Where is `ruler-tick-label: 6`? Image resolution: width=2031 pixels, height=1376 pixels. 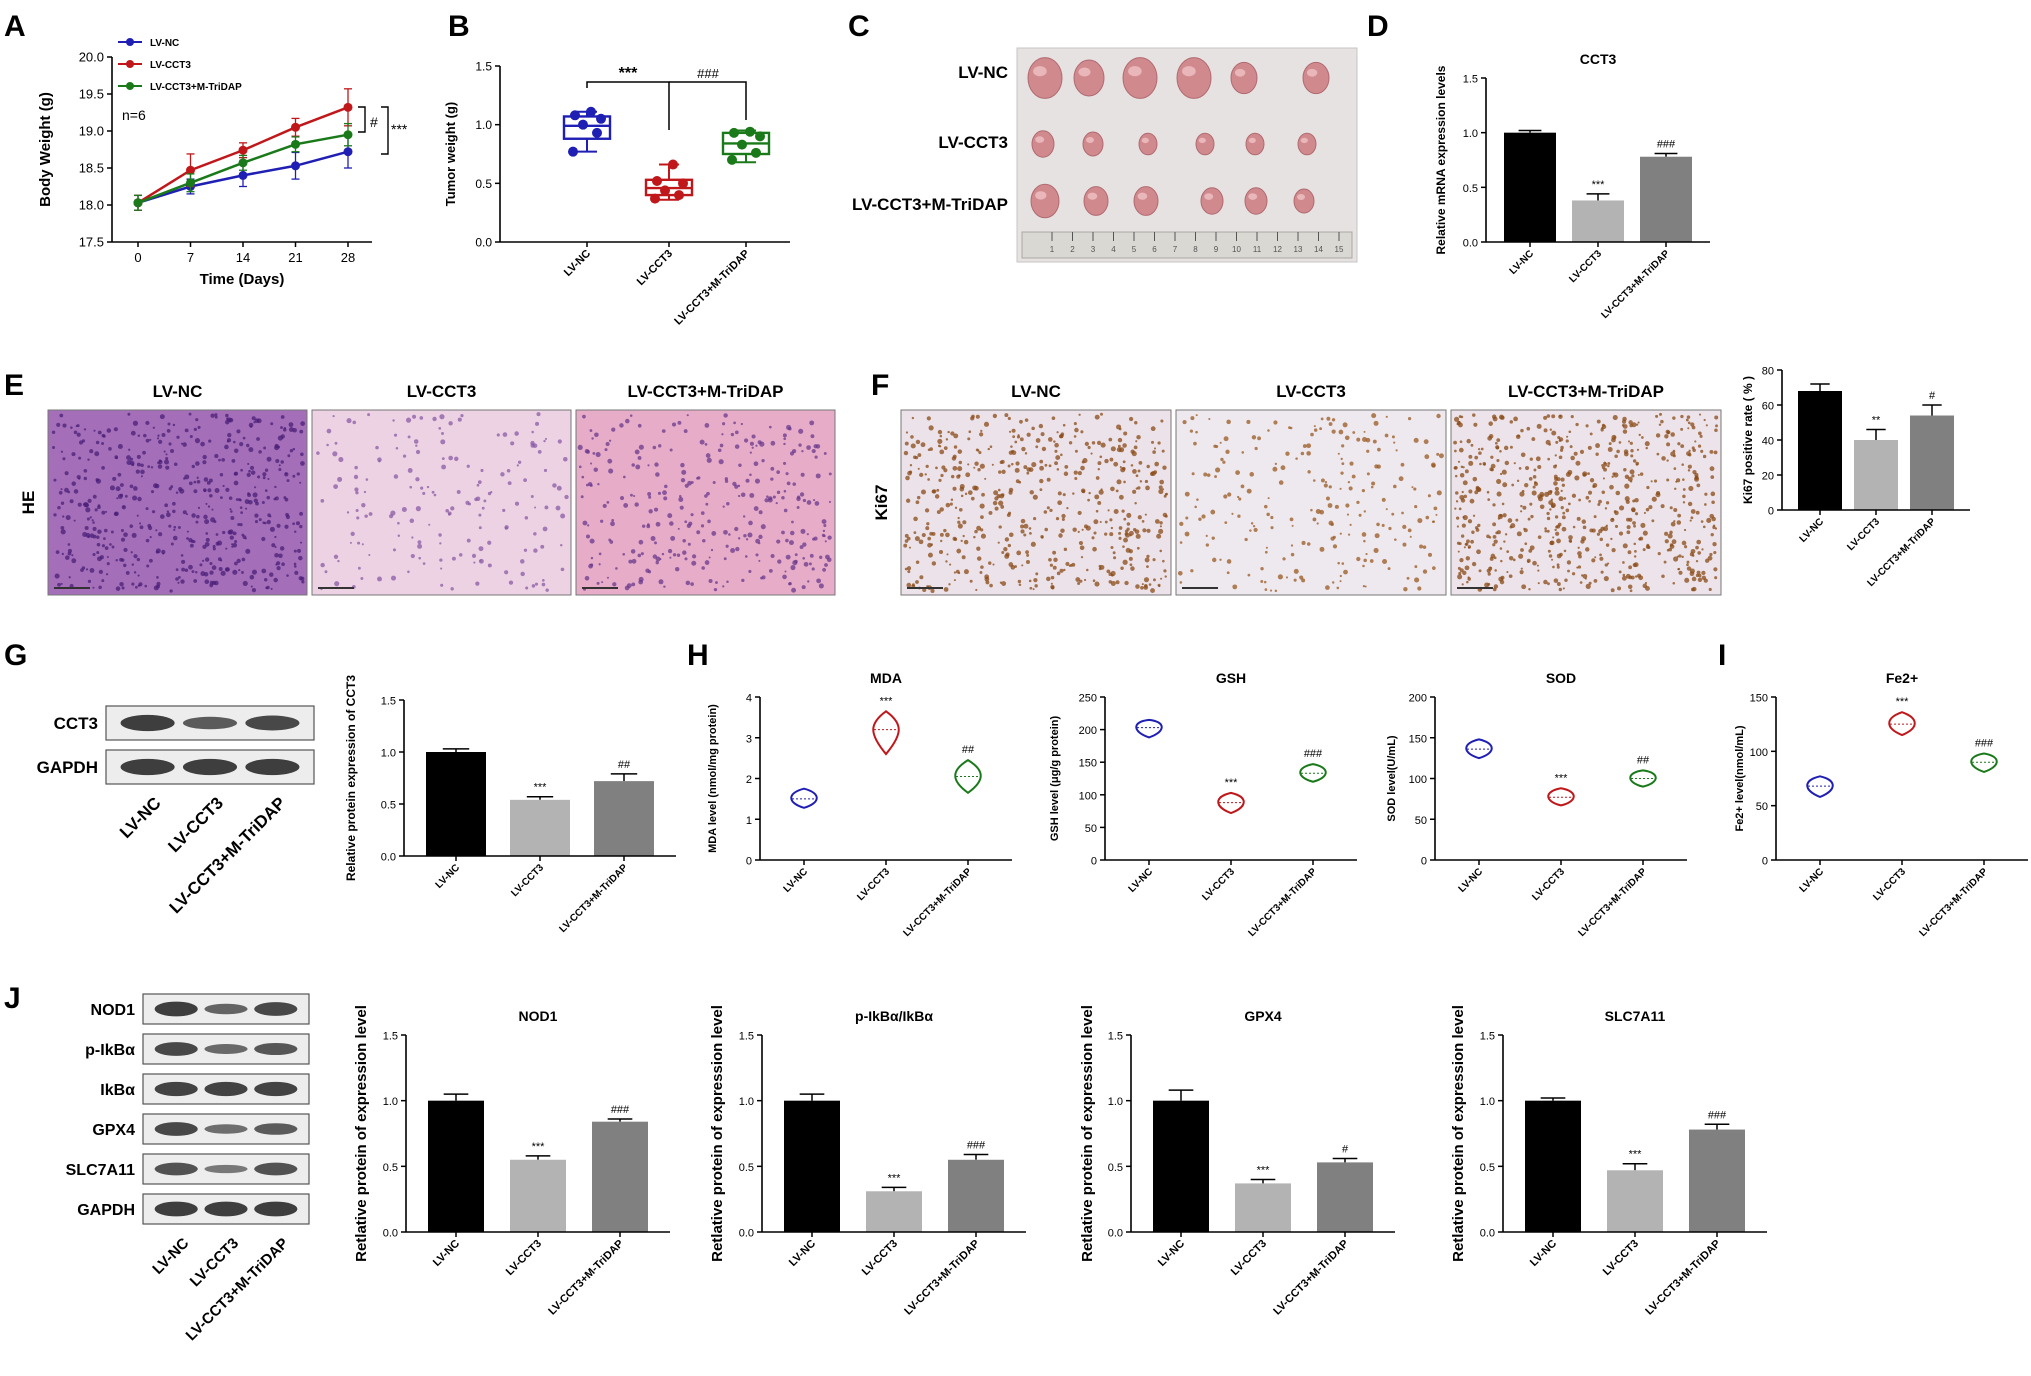 ruler-tick-label: 6 is located at coordinates (1154, 249).